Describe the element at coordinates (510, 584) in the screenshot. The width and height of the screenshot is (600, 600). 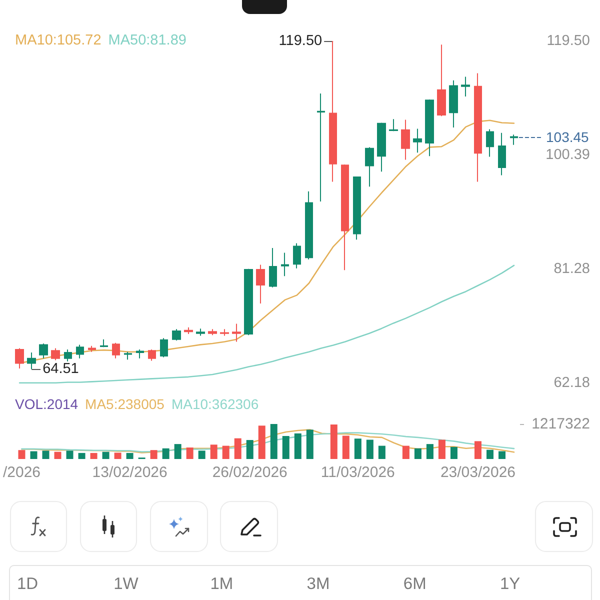
I see `text: 1Y` at that location.